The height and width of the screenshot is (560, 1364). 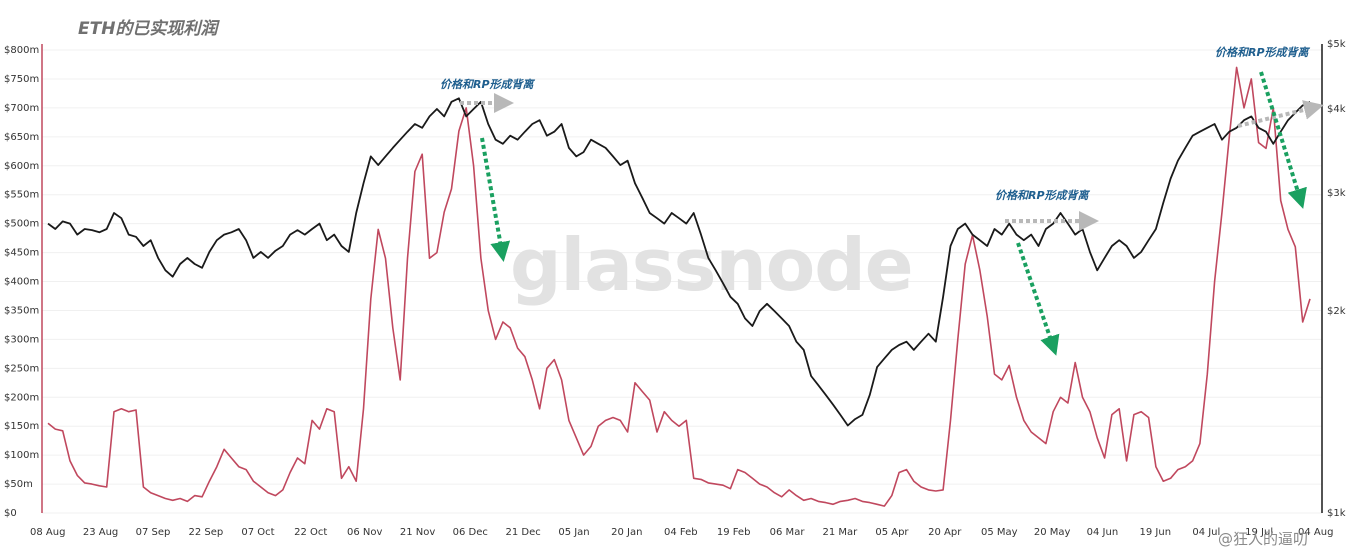 What do you see at coordinates (1052, 532) in the screenshot?
I see `x-tick-label: 20 May` at bounding box center [1052, 532].